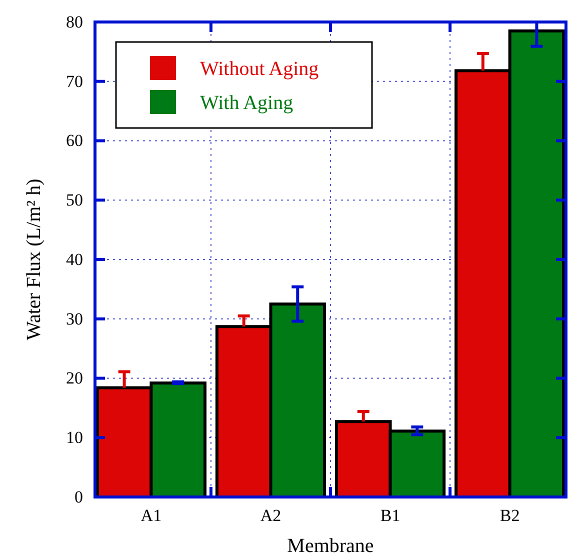 The image size is (568, 556). Describe the element at coordinates (74, 318) in the screenshot. I see `y-tick-label: 30` at that location.